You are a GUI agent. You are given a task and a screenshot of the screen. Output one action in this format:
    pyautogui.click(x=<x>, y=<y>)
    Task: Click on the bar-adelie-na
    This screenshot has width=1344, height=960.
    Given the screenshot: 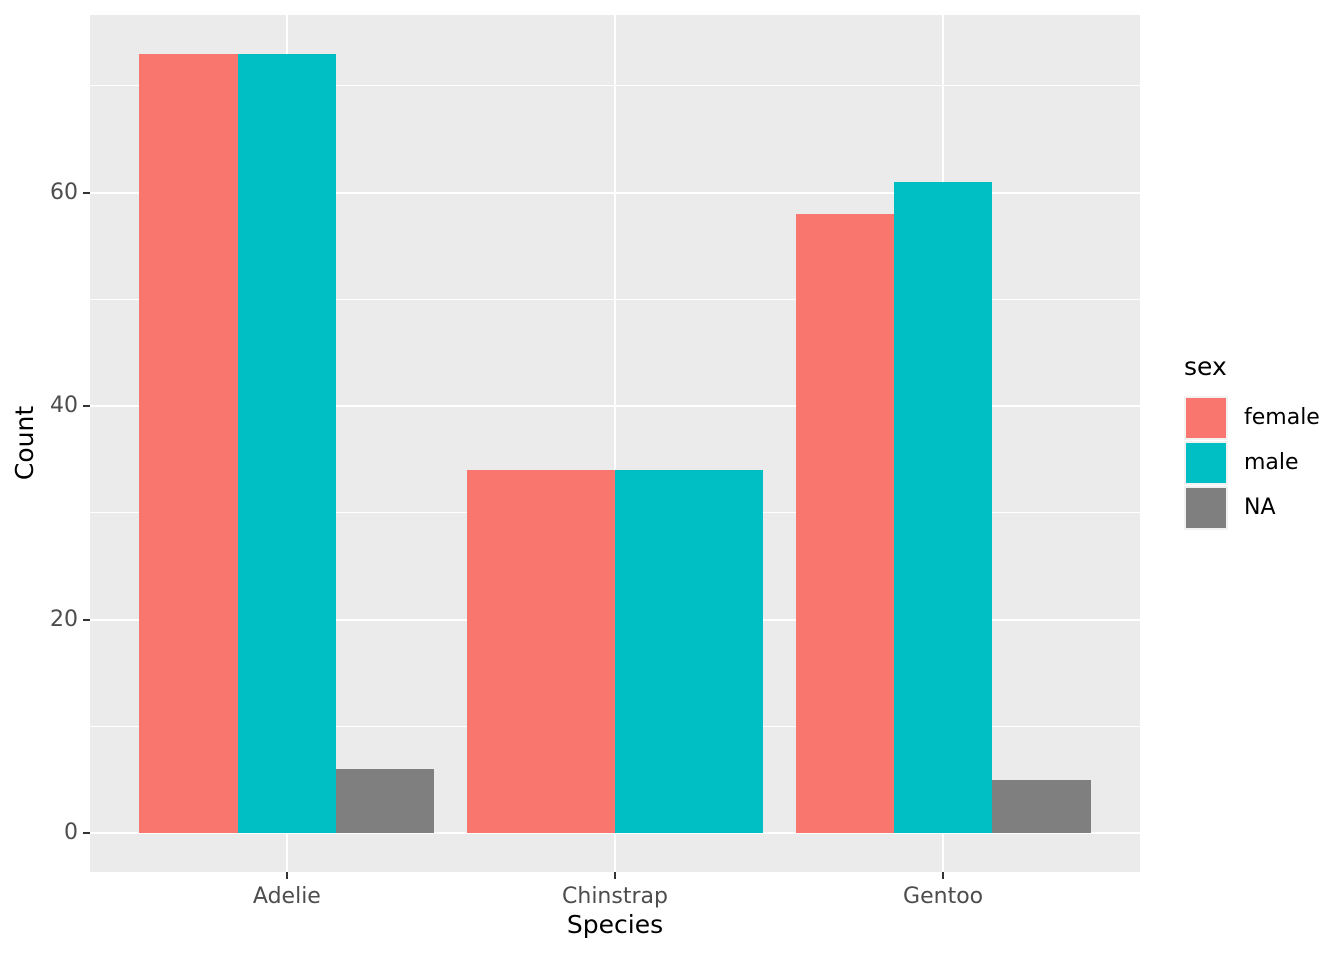 What is the action you would take?
    pyautogui.click(x=385, y=801)
    